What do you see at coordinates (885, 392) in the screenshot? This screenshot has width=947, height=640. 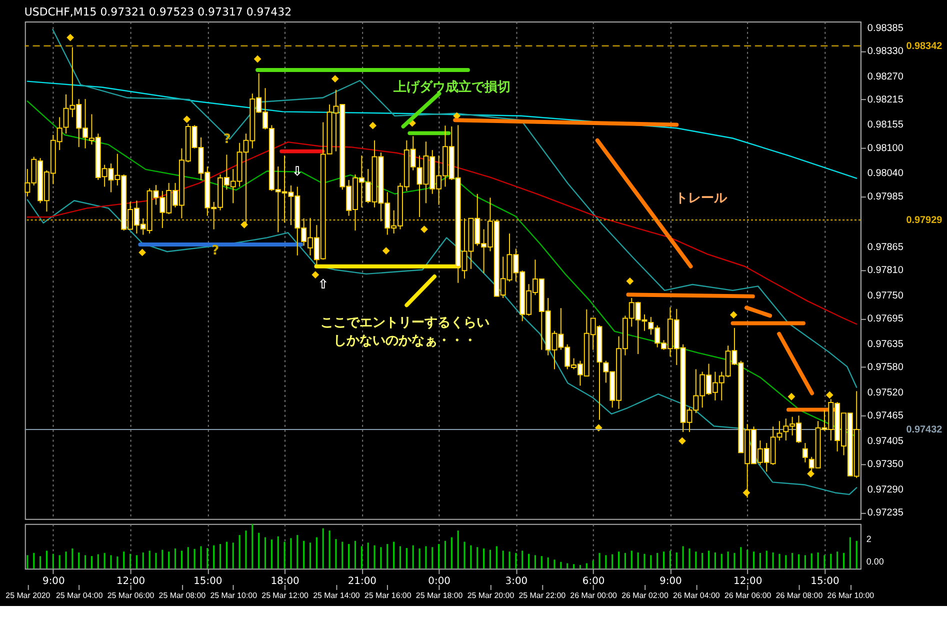 I see `y-tick-label: 0.97520` at bounding box center [885, 392].